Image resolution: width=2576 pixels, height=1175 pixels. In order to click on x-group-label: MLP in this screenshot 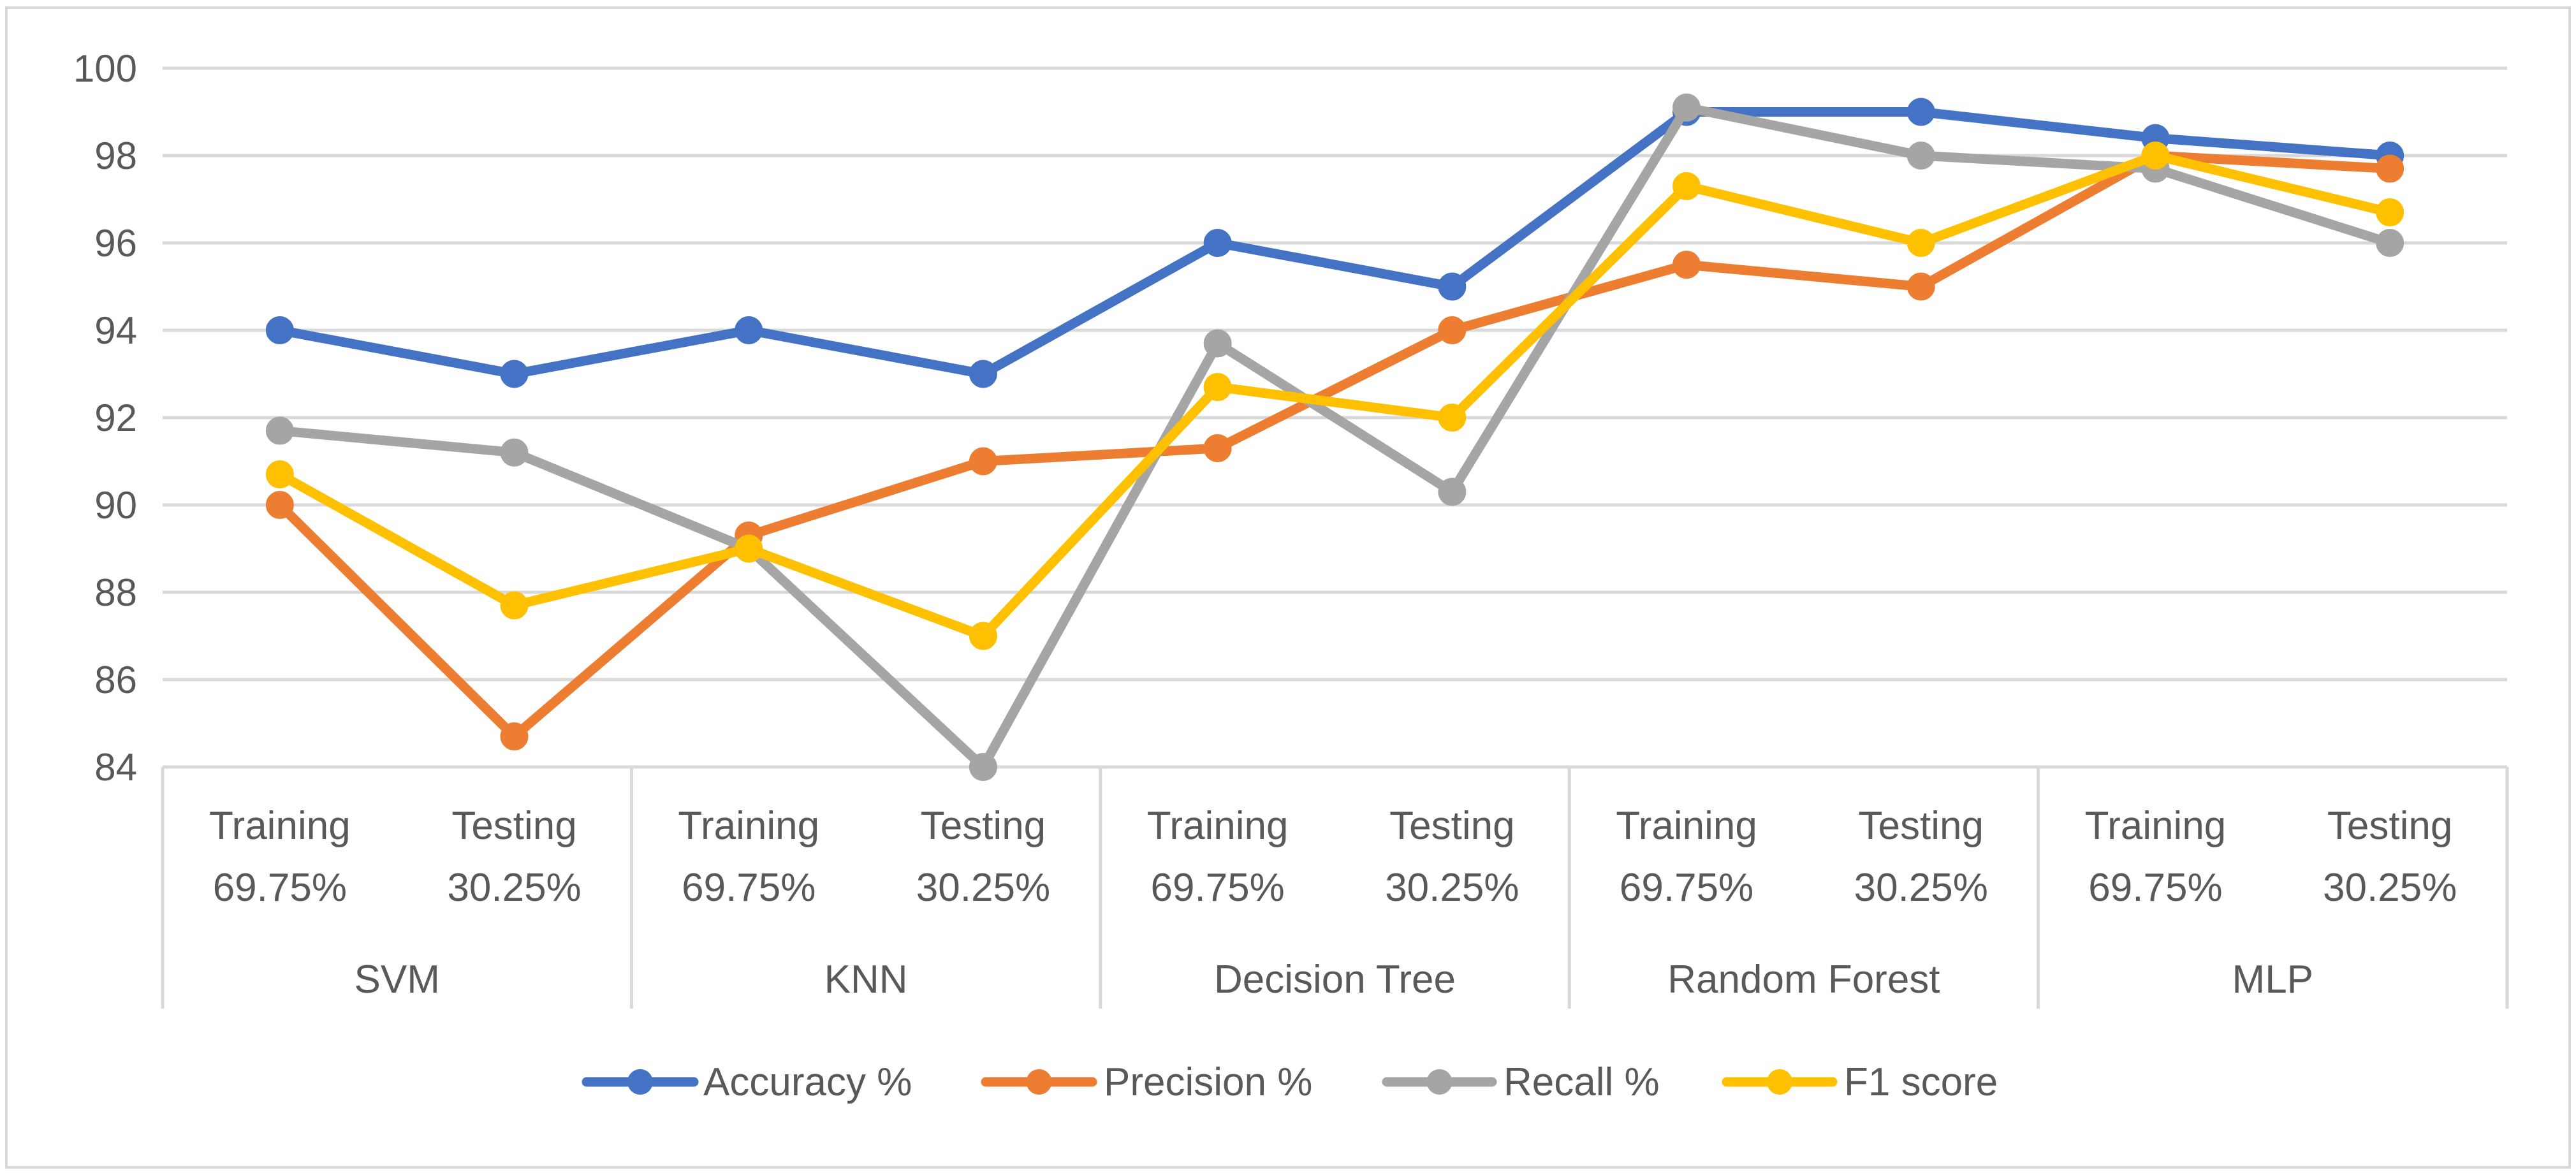, I will do `click(2272, 980)`.